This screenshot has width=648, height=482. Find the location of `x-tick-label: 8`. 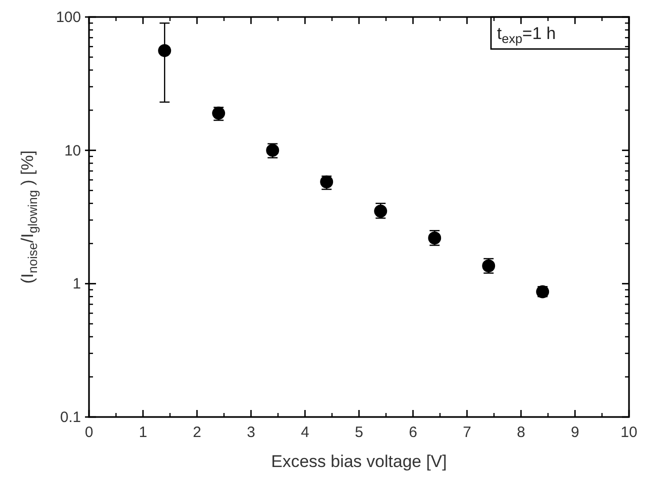

x-tick-label: 8 is located at coordinates (521, 432).